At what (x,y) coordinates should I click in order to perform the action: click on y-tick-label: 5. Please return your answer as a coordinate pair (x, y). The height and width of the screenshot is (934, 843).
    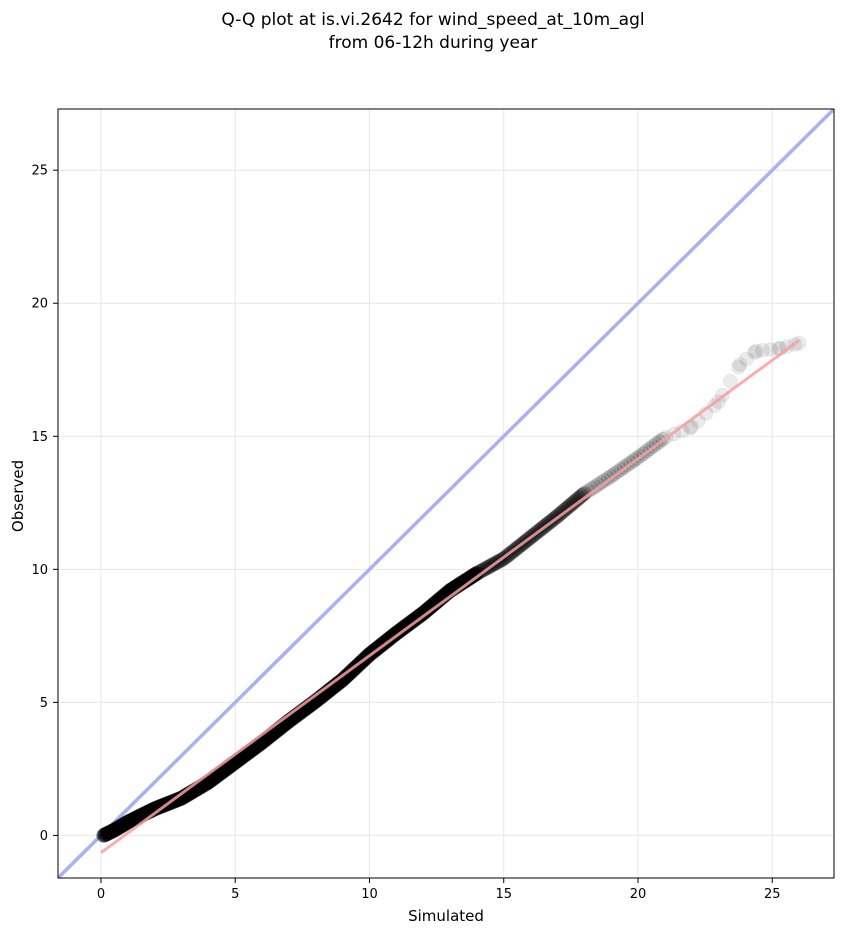
    Looking at the image, I should click on (44, 703).